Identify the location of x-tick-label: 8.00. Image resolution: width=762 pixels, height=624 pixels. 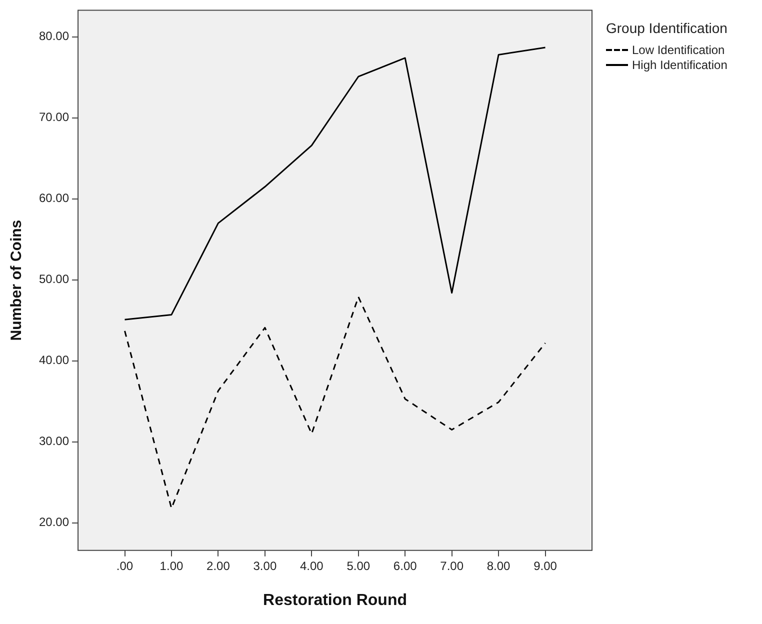
(498, 565).